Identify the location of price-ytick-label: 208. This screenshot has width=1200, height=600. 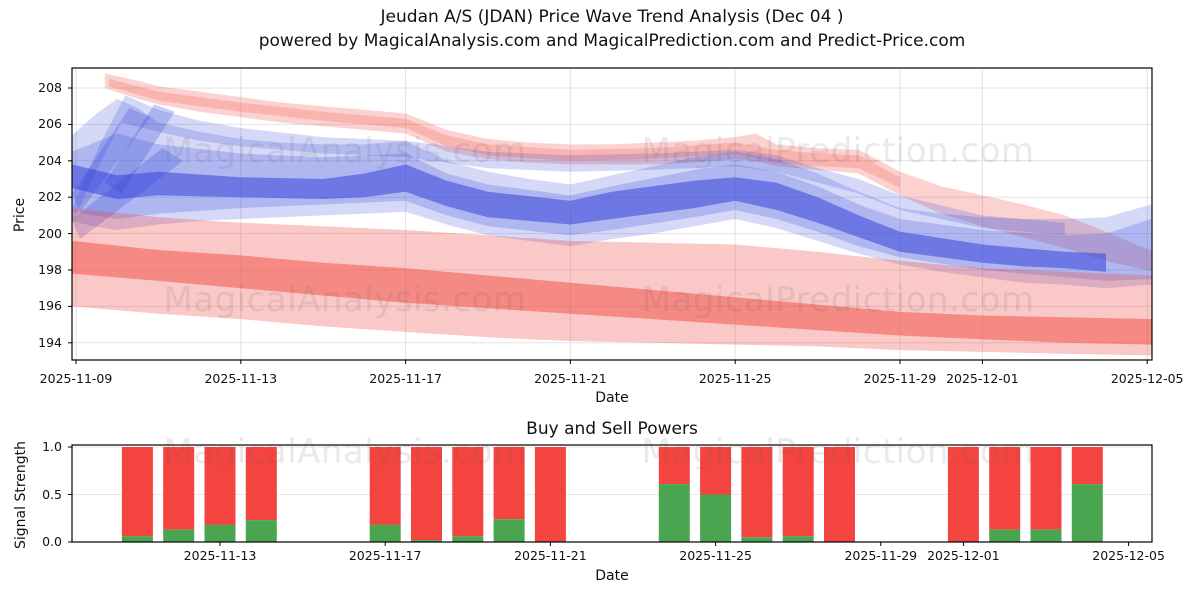
(50, 87).